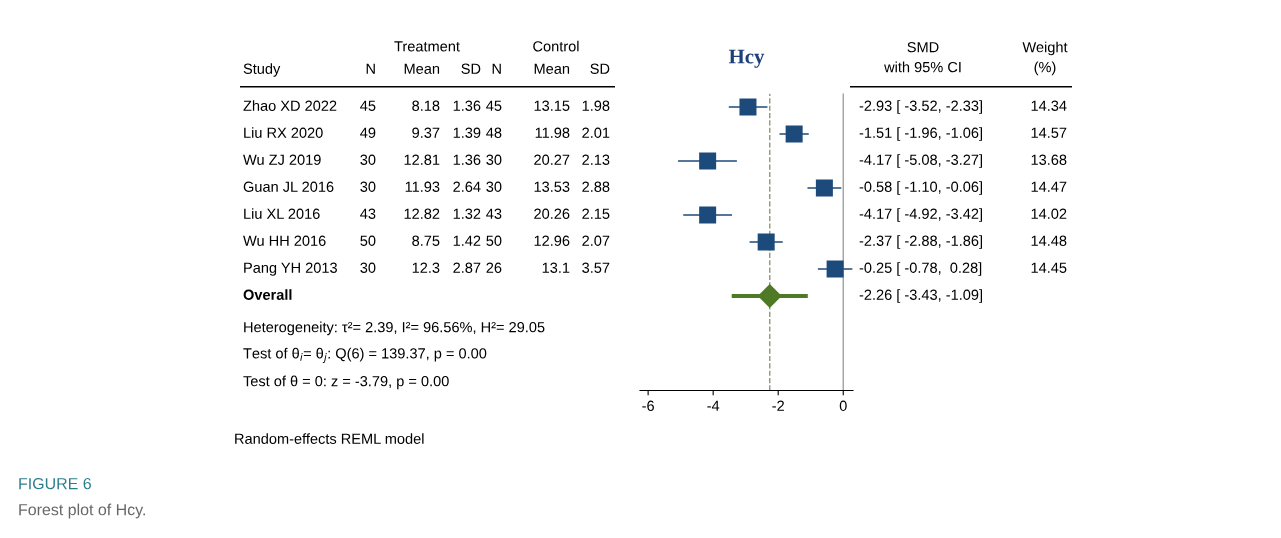 The height and width of the screenshot is (538, 1281). Describe the element at coordinates (267, 294) in the screenshot. I see `category-label: Overall` at that location.